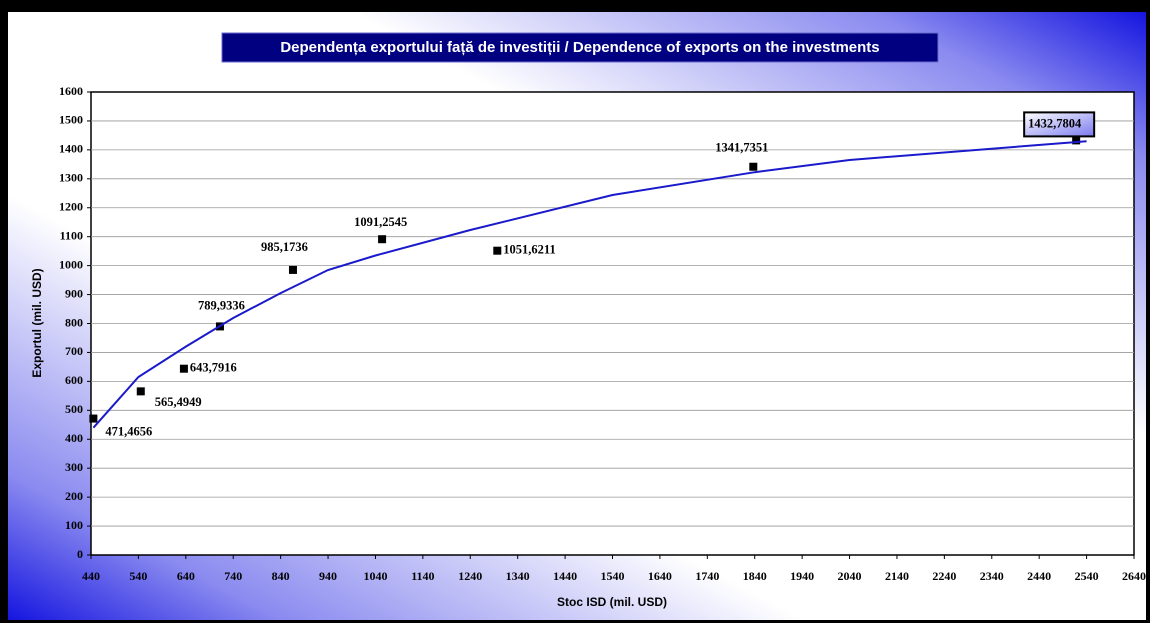 This screenshot has height=623, width=1150. Describe the element at coordinates (1134, 576) in the screenshot. I see `x-tick-label: 2640` at that location.